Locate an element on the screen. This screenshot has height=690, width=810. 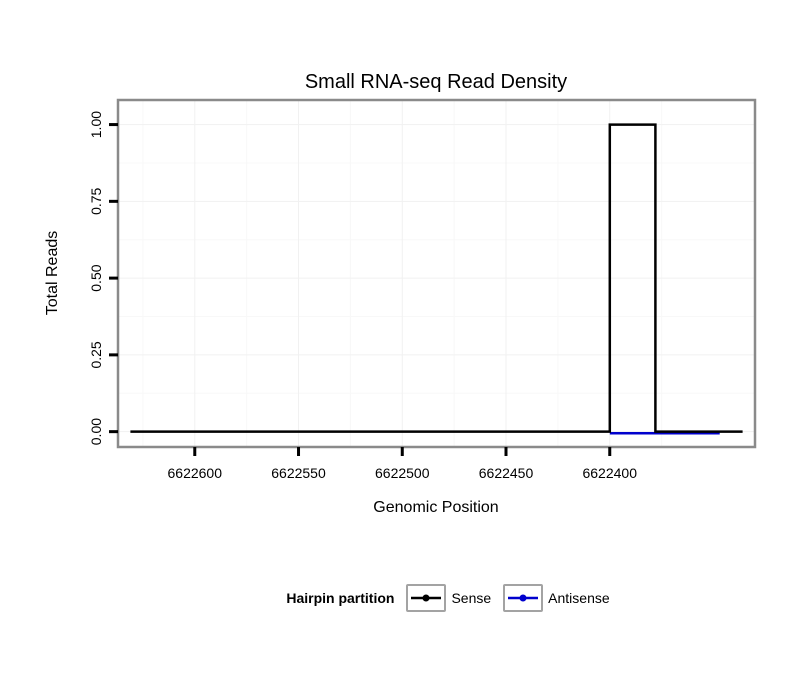
legend-label-sense: Sense is located at coordinates (471, 598).